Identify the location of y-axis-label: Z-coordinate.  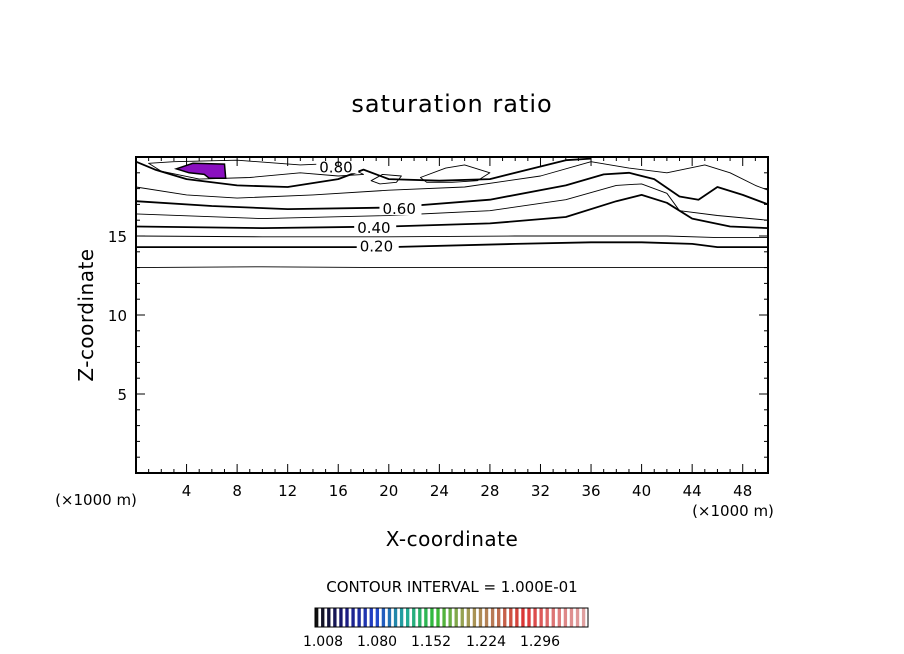
(86, 314).